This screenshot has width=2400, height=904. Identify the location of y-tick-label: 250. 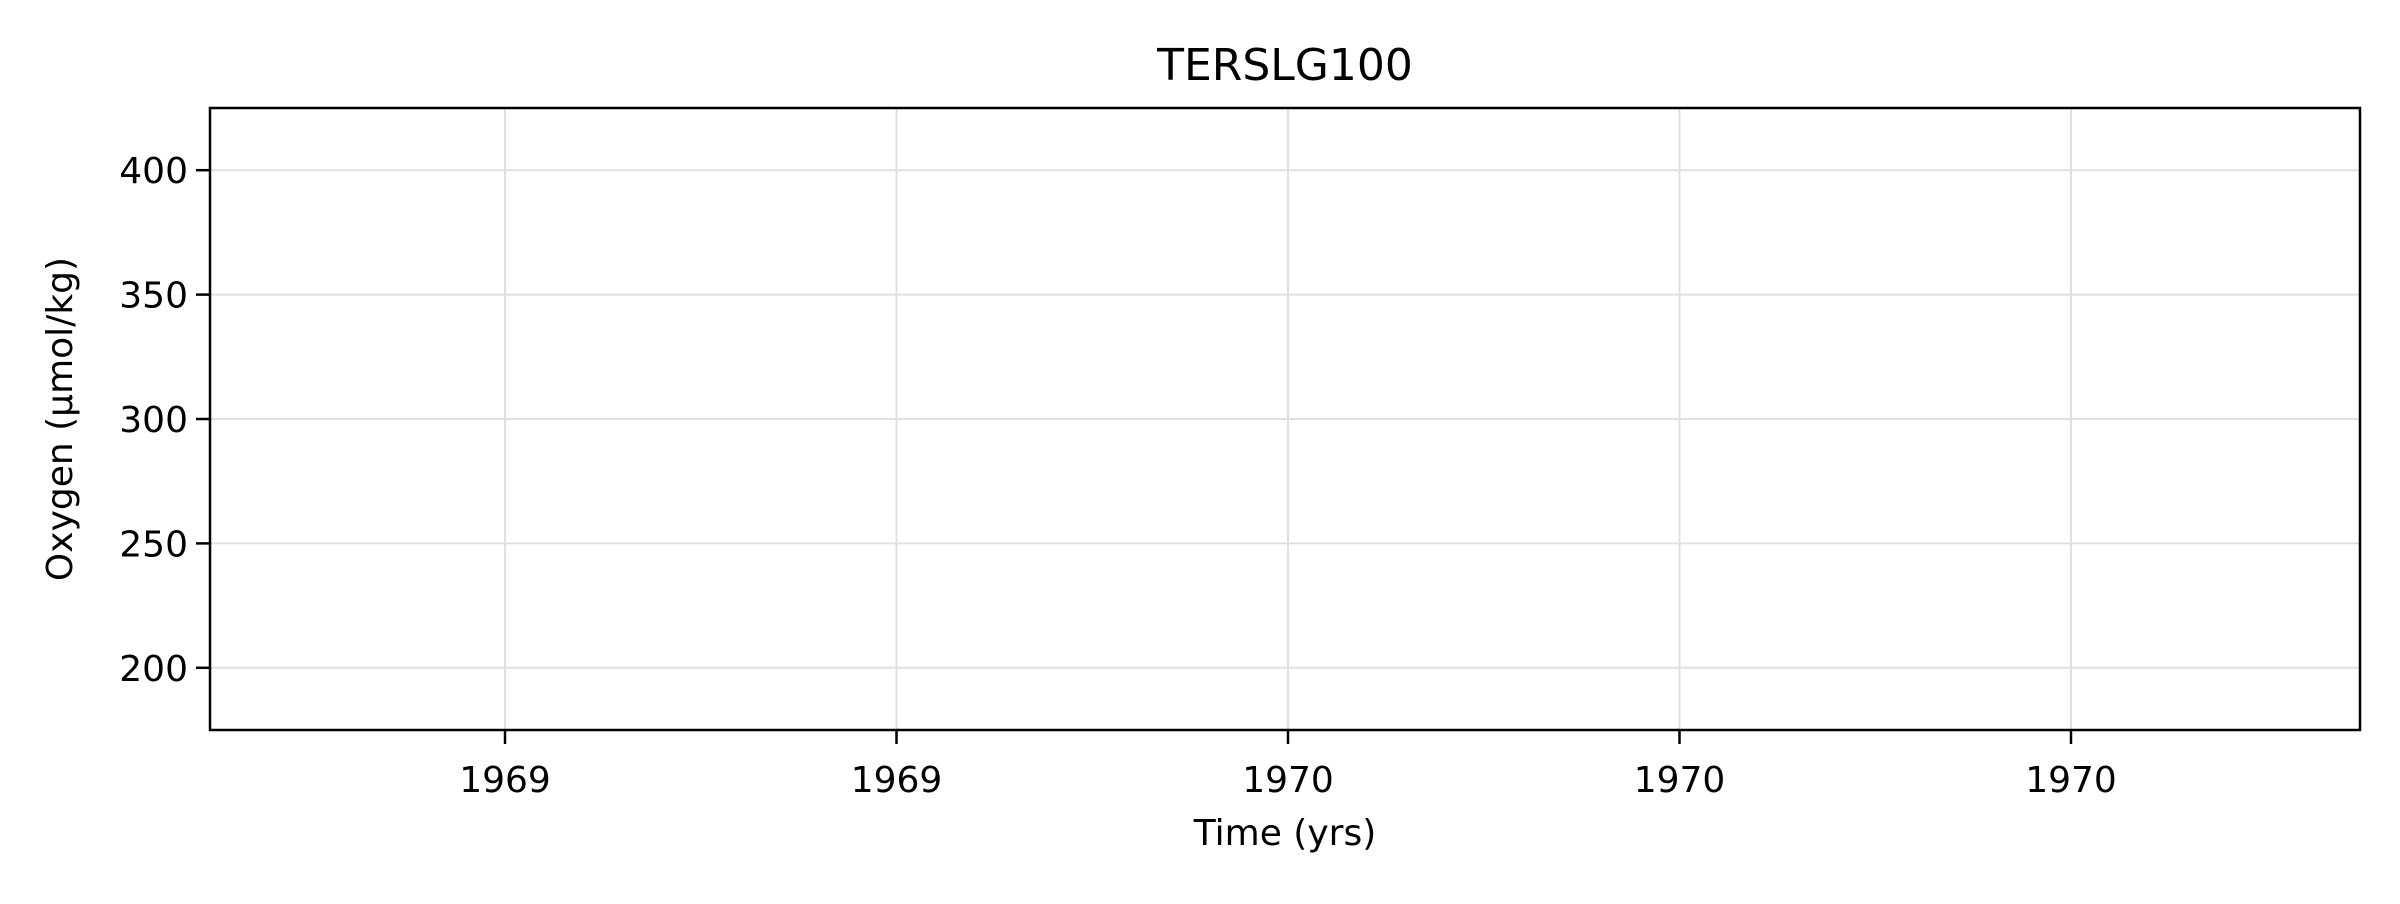
(153, 544).